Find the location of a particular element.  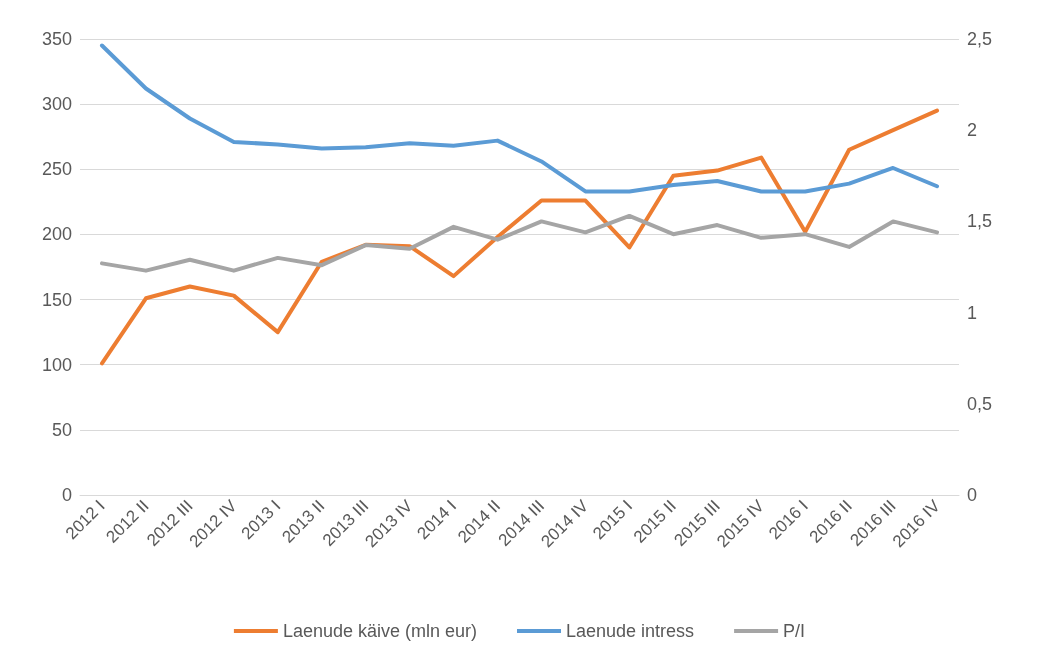

y-tick-label: 0 is located at coordinates (66, 495).